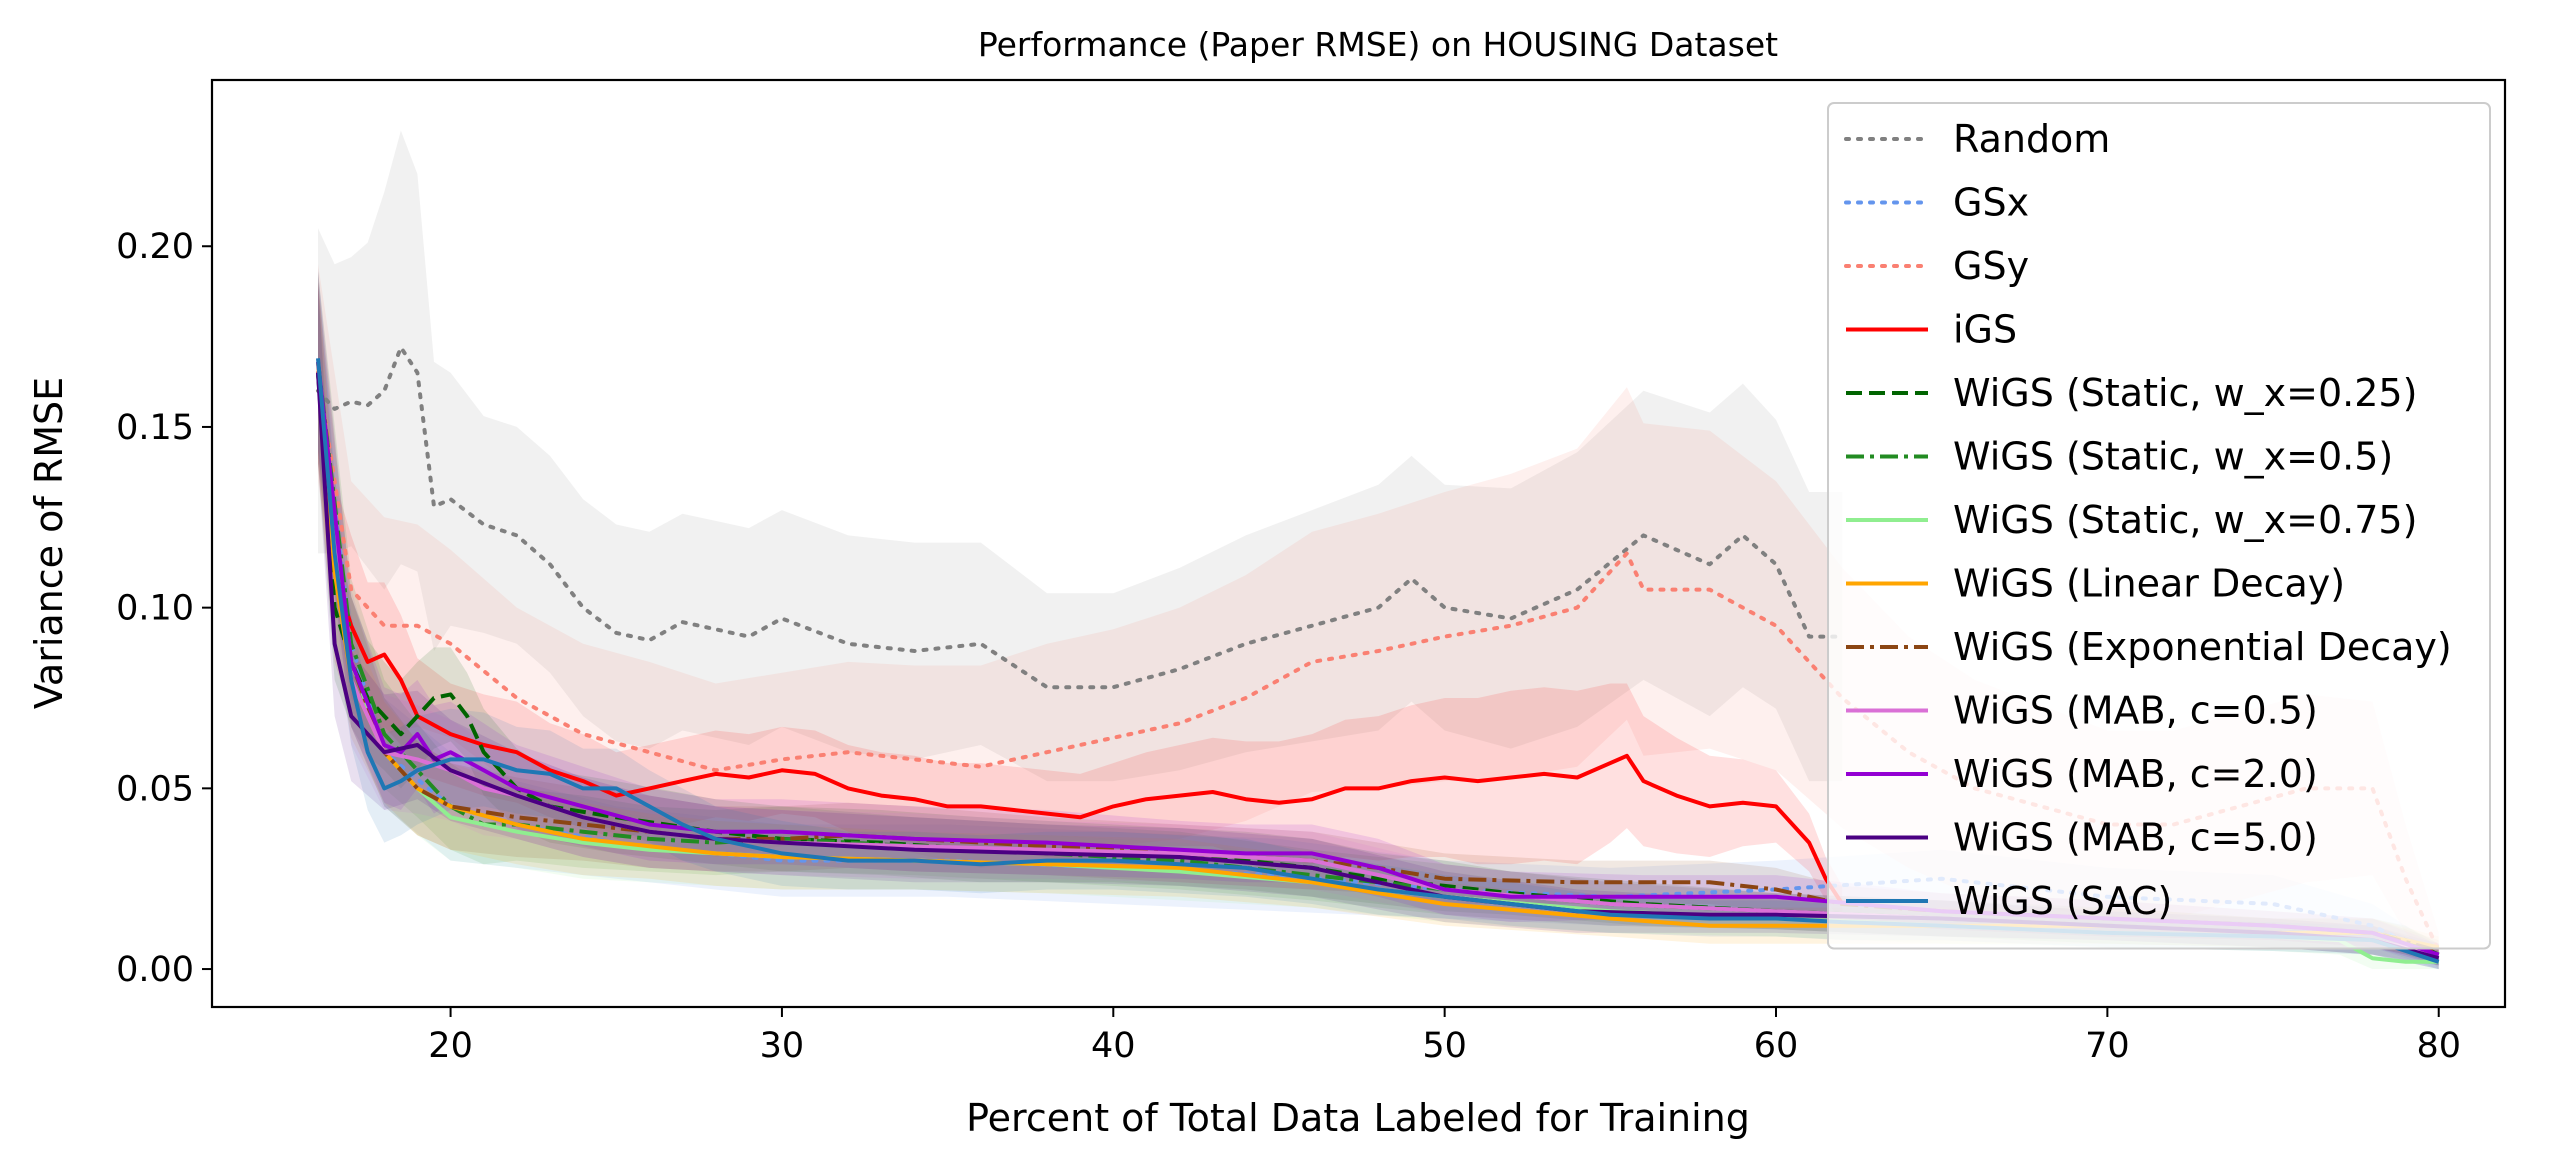 The image size is (2565, 1166). What do you see at coordinates (2438, 1046) in the screenshot?
I see `x-tick-label: 80` at bounding box center [2438, 1046].